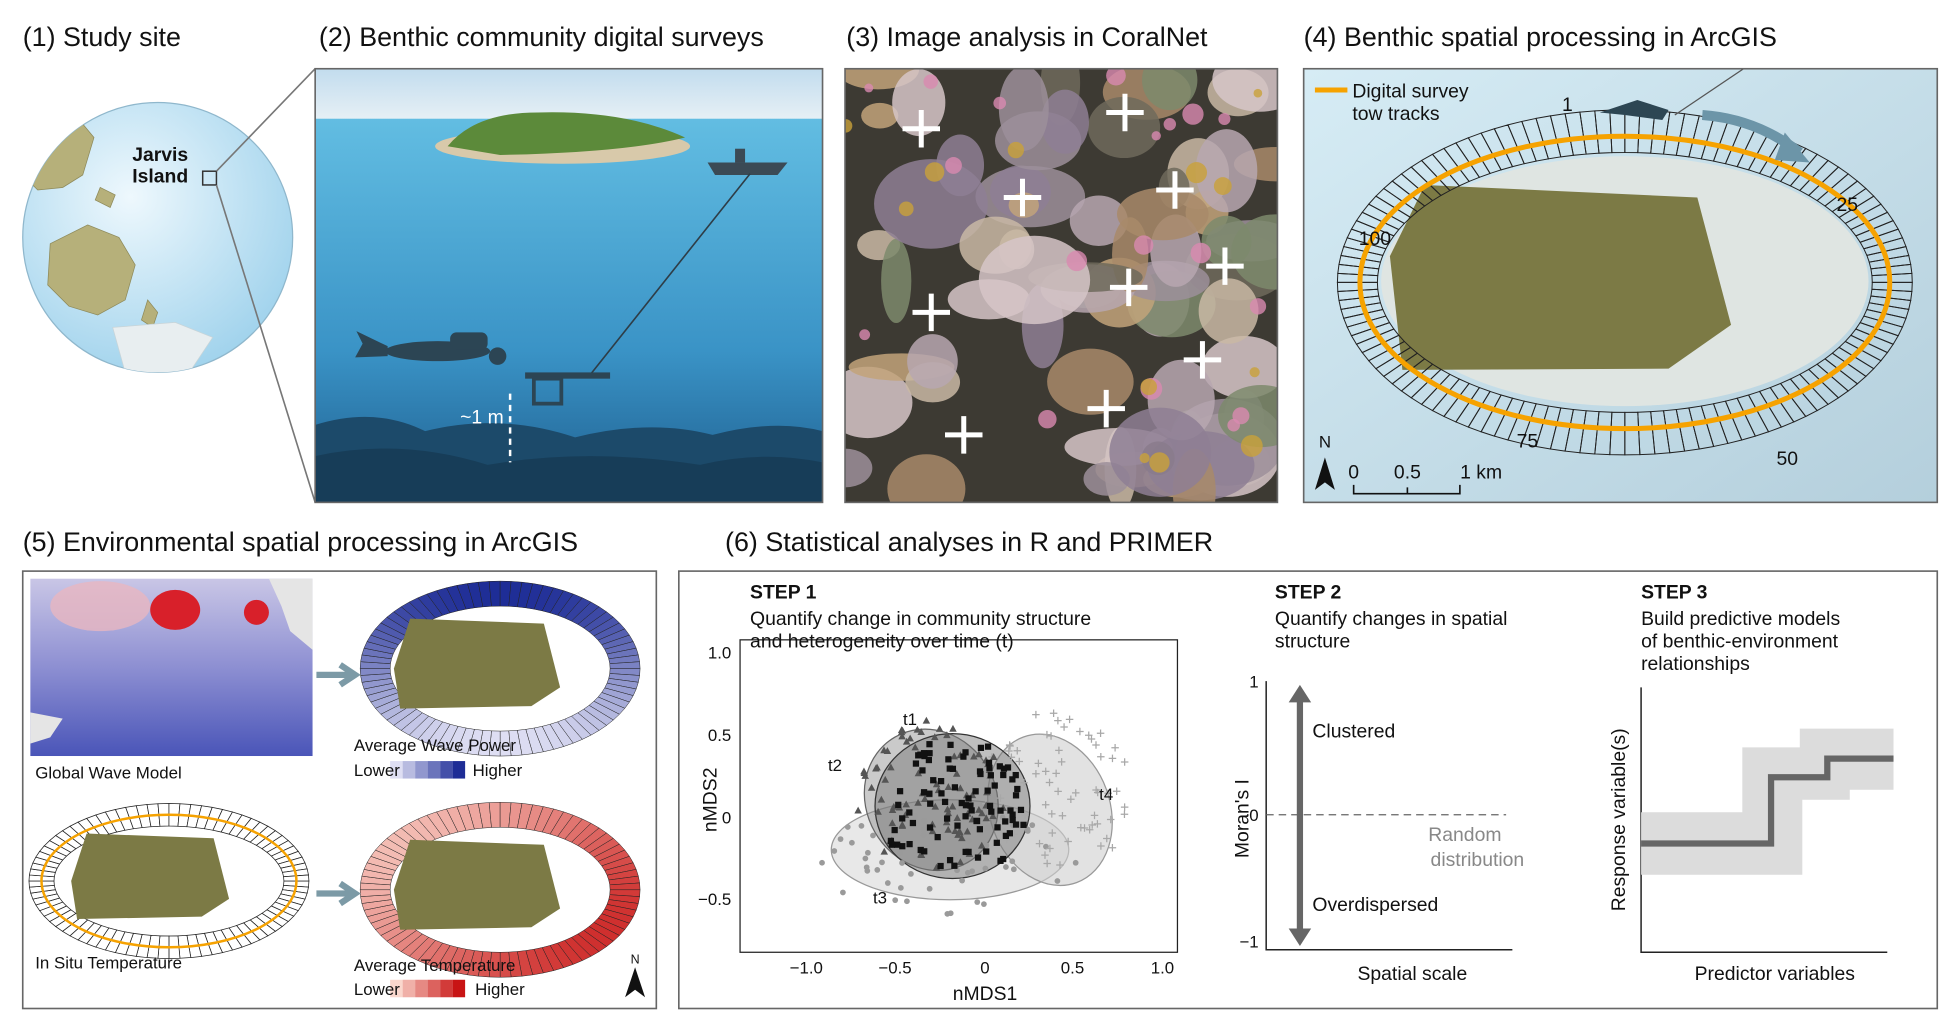  Describe the element at coordinates (482, 418) in the screenshot. I see `label: ~1 m` at that location.